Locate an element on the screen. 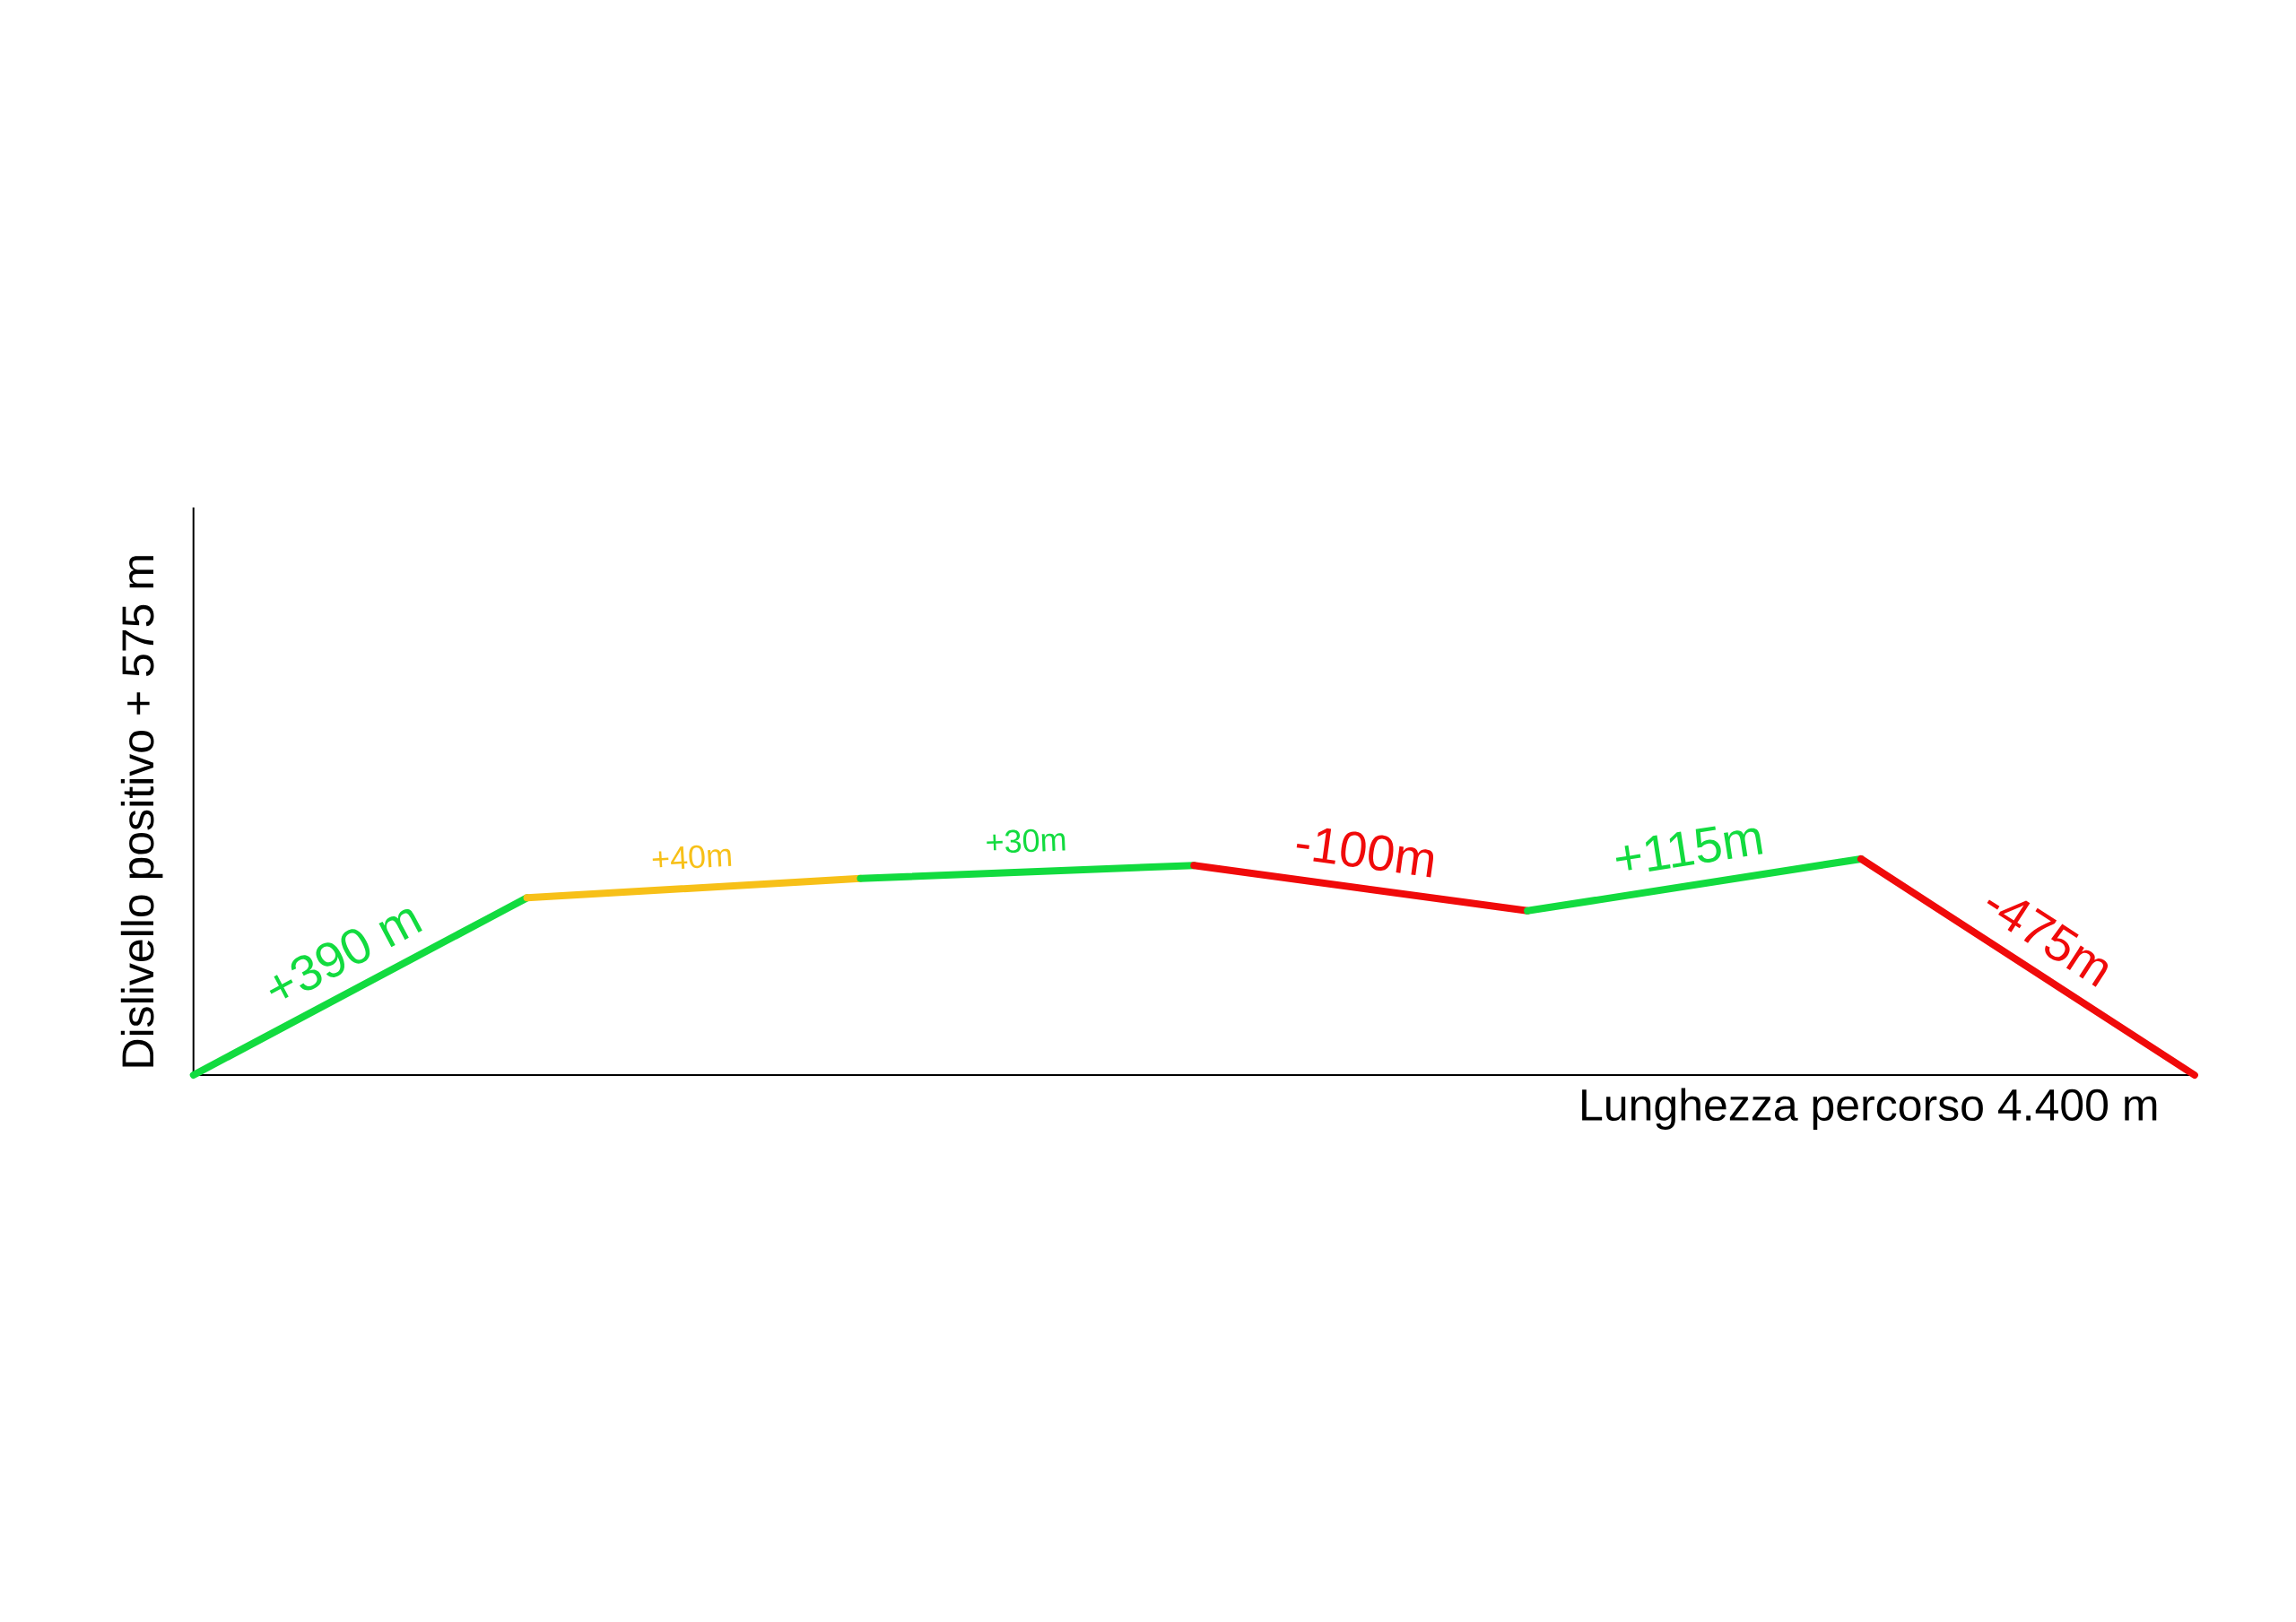  text: +115m is located at coordinates (1689, 849).